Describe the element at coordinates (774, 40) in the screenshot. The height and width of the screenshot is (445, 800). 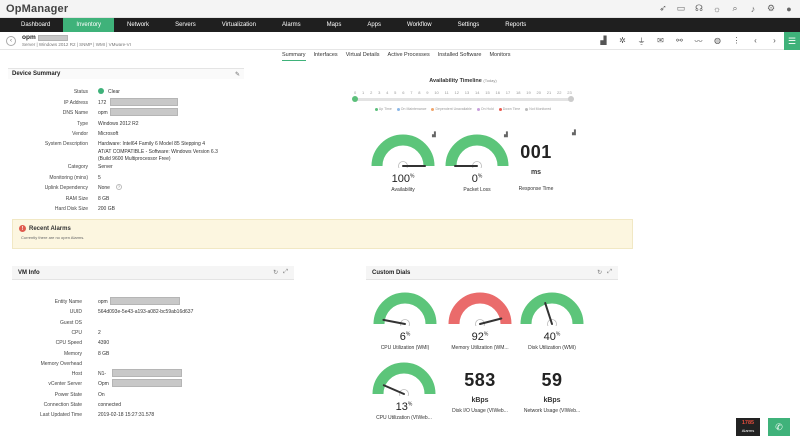
I see `next-icon: ›` at that location.